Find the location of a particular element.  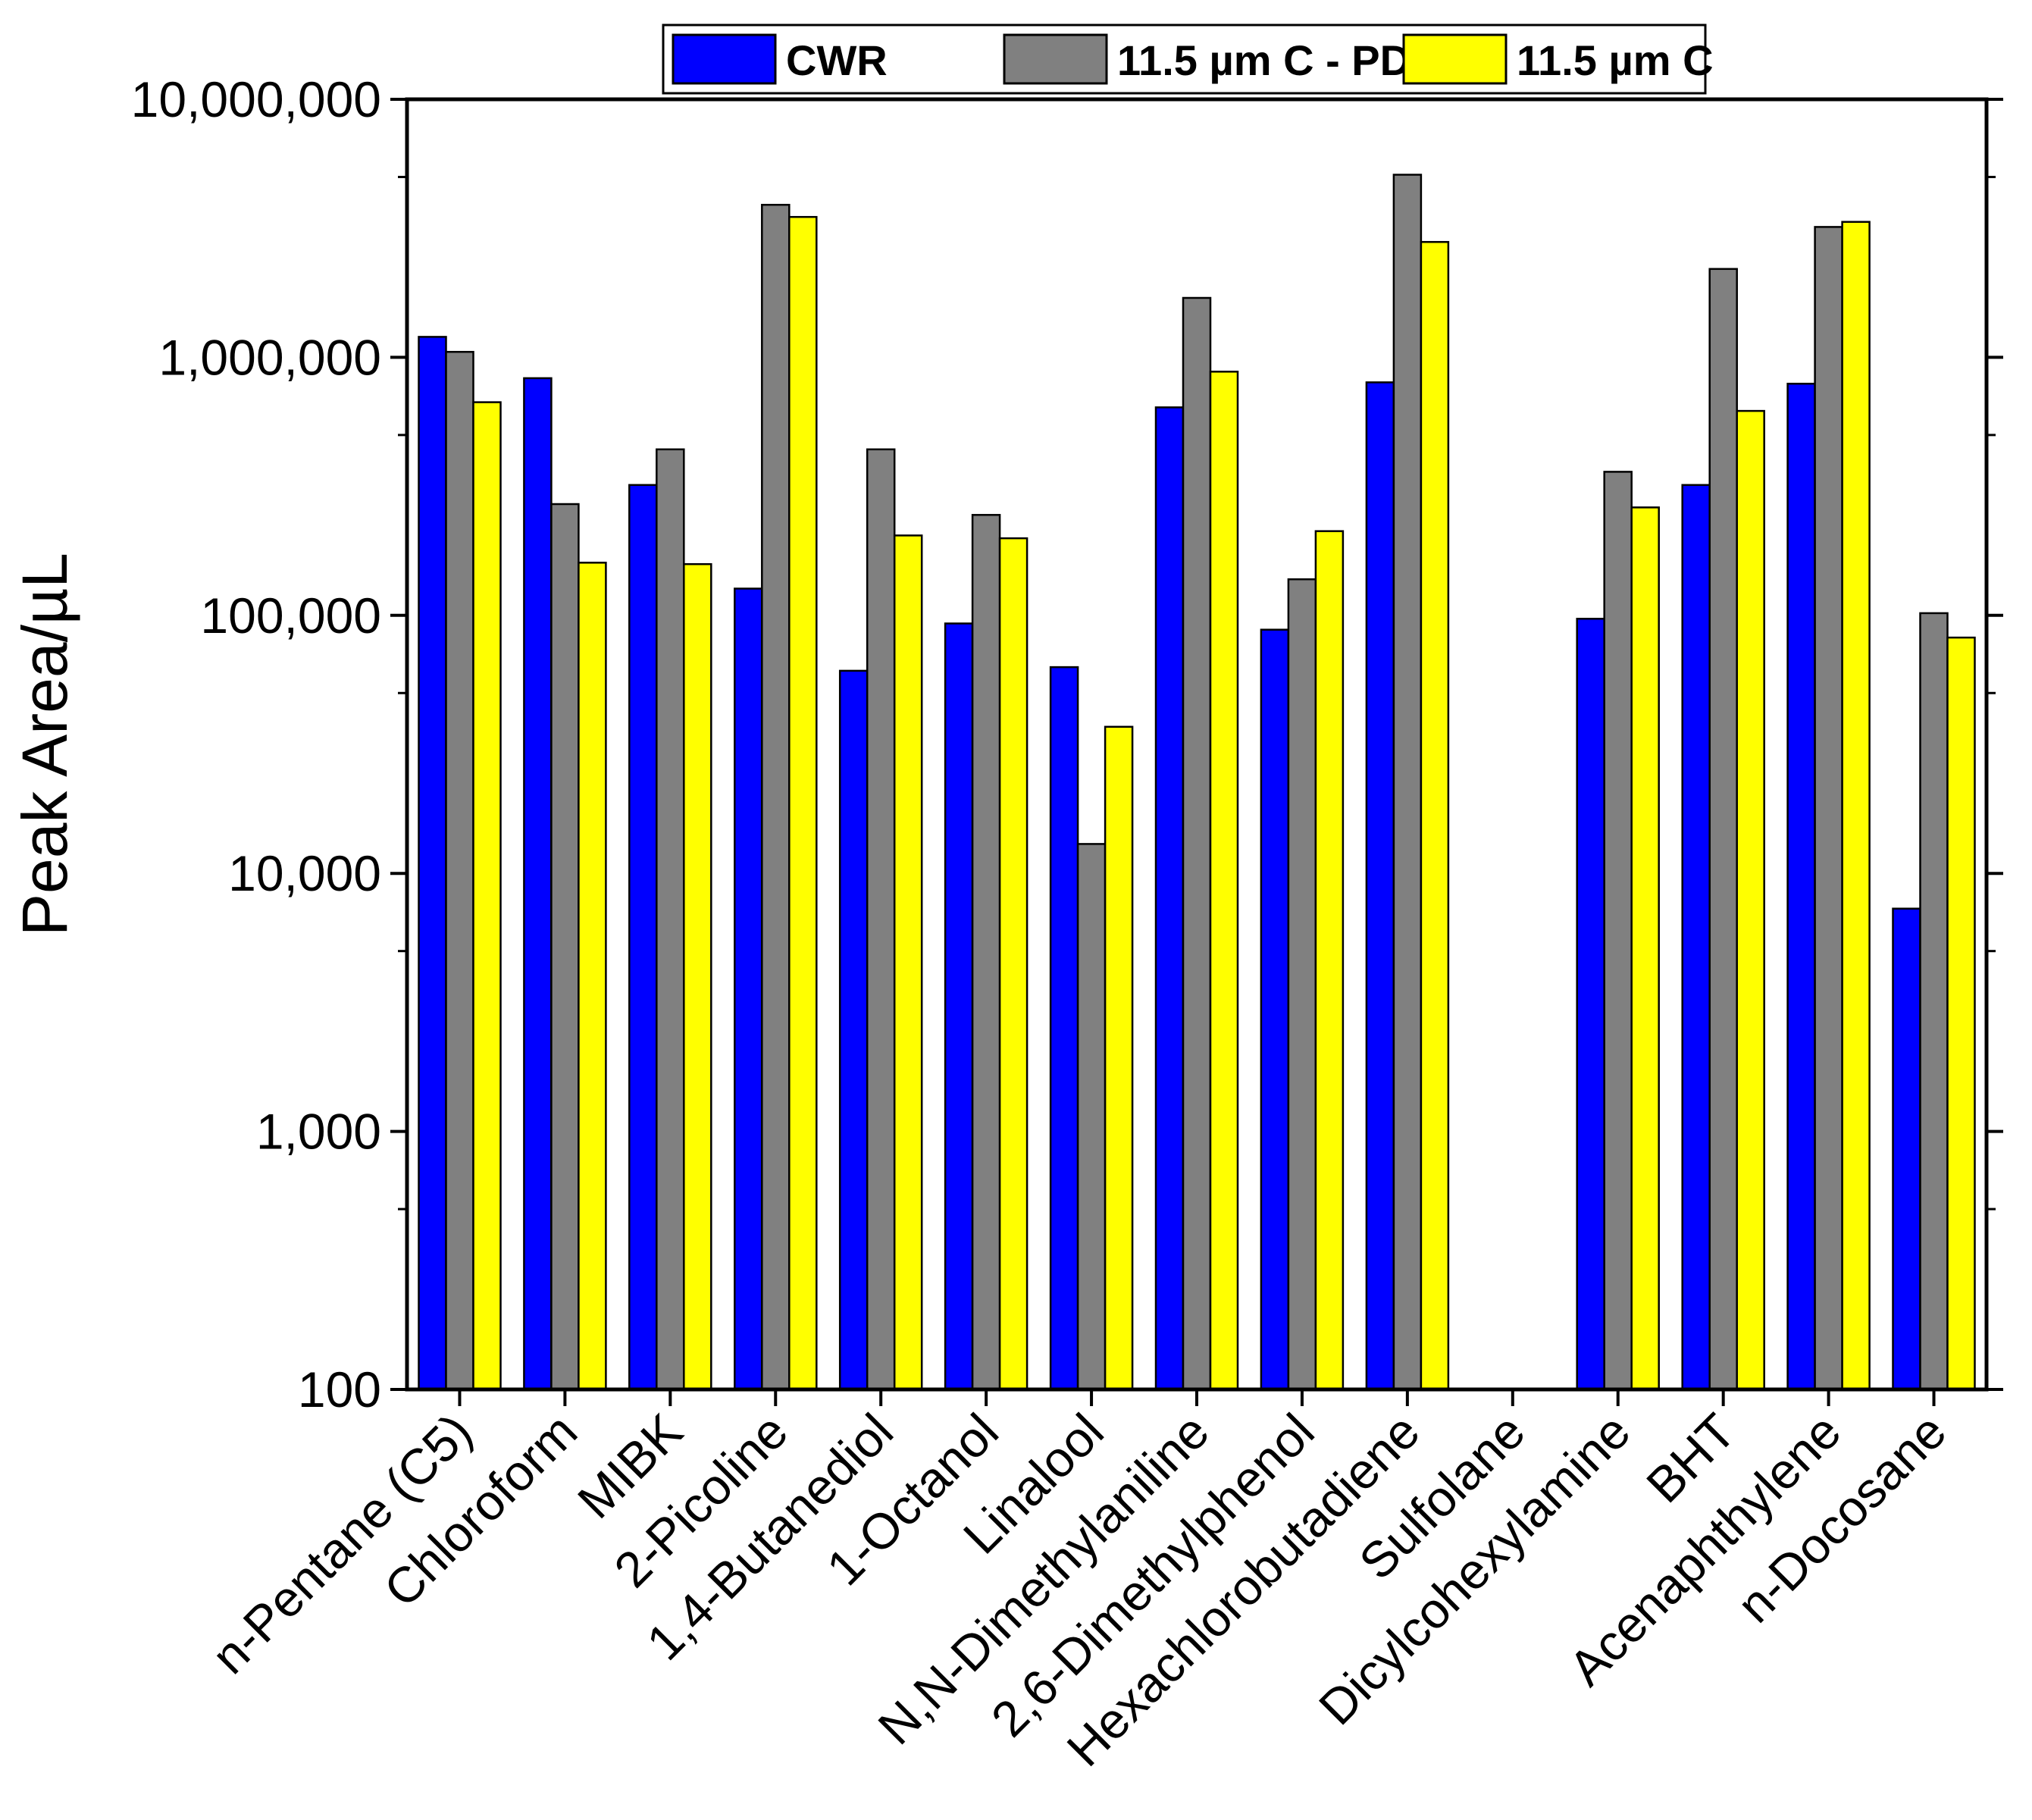

legend-box is located at coordinates (1184, 59).